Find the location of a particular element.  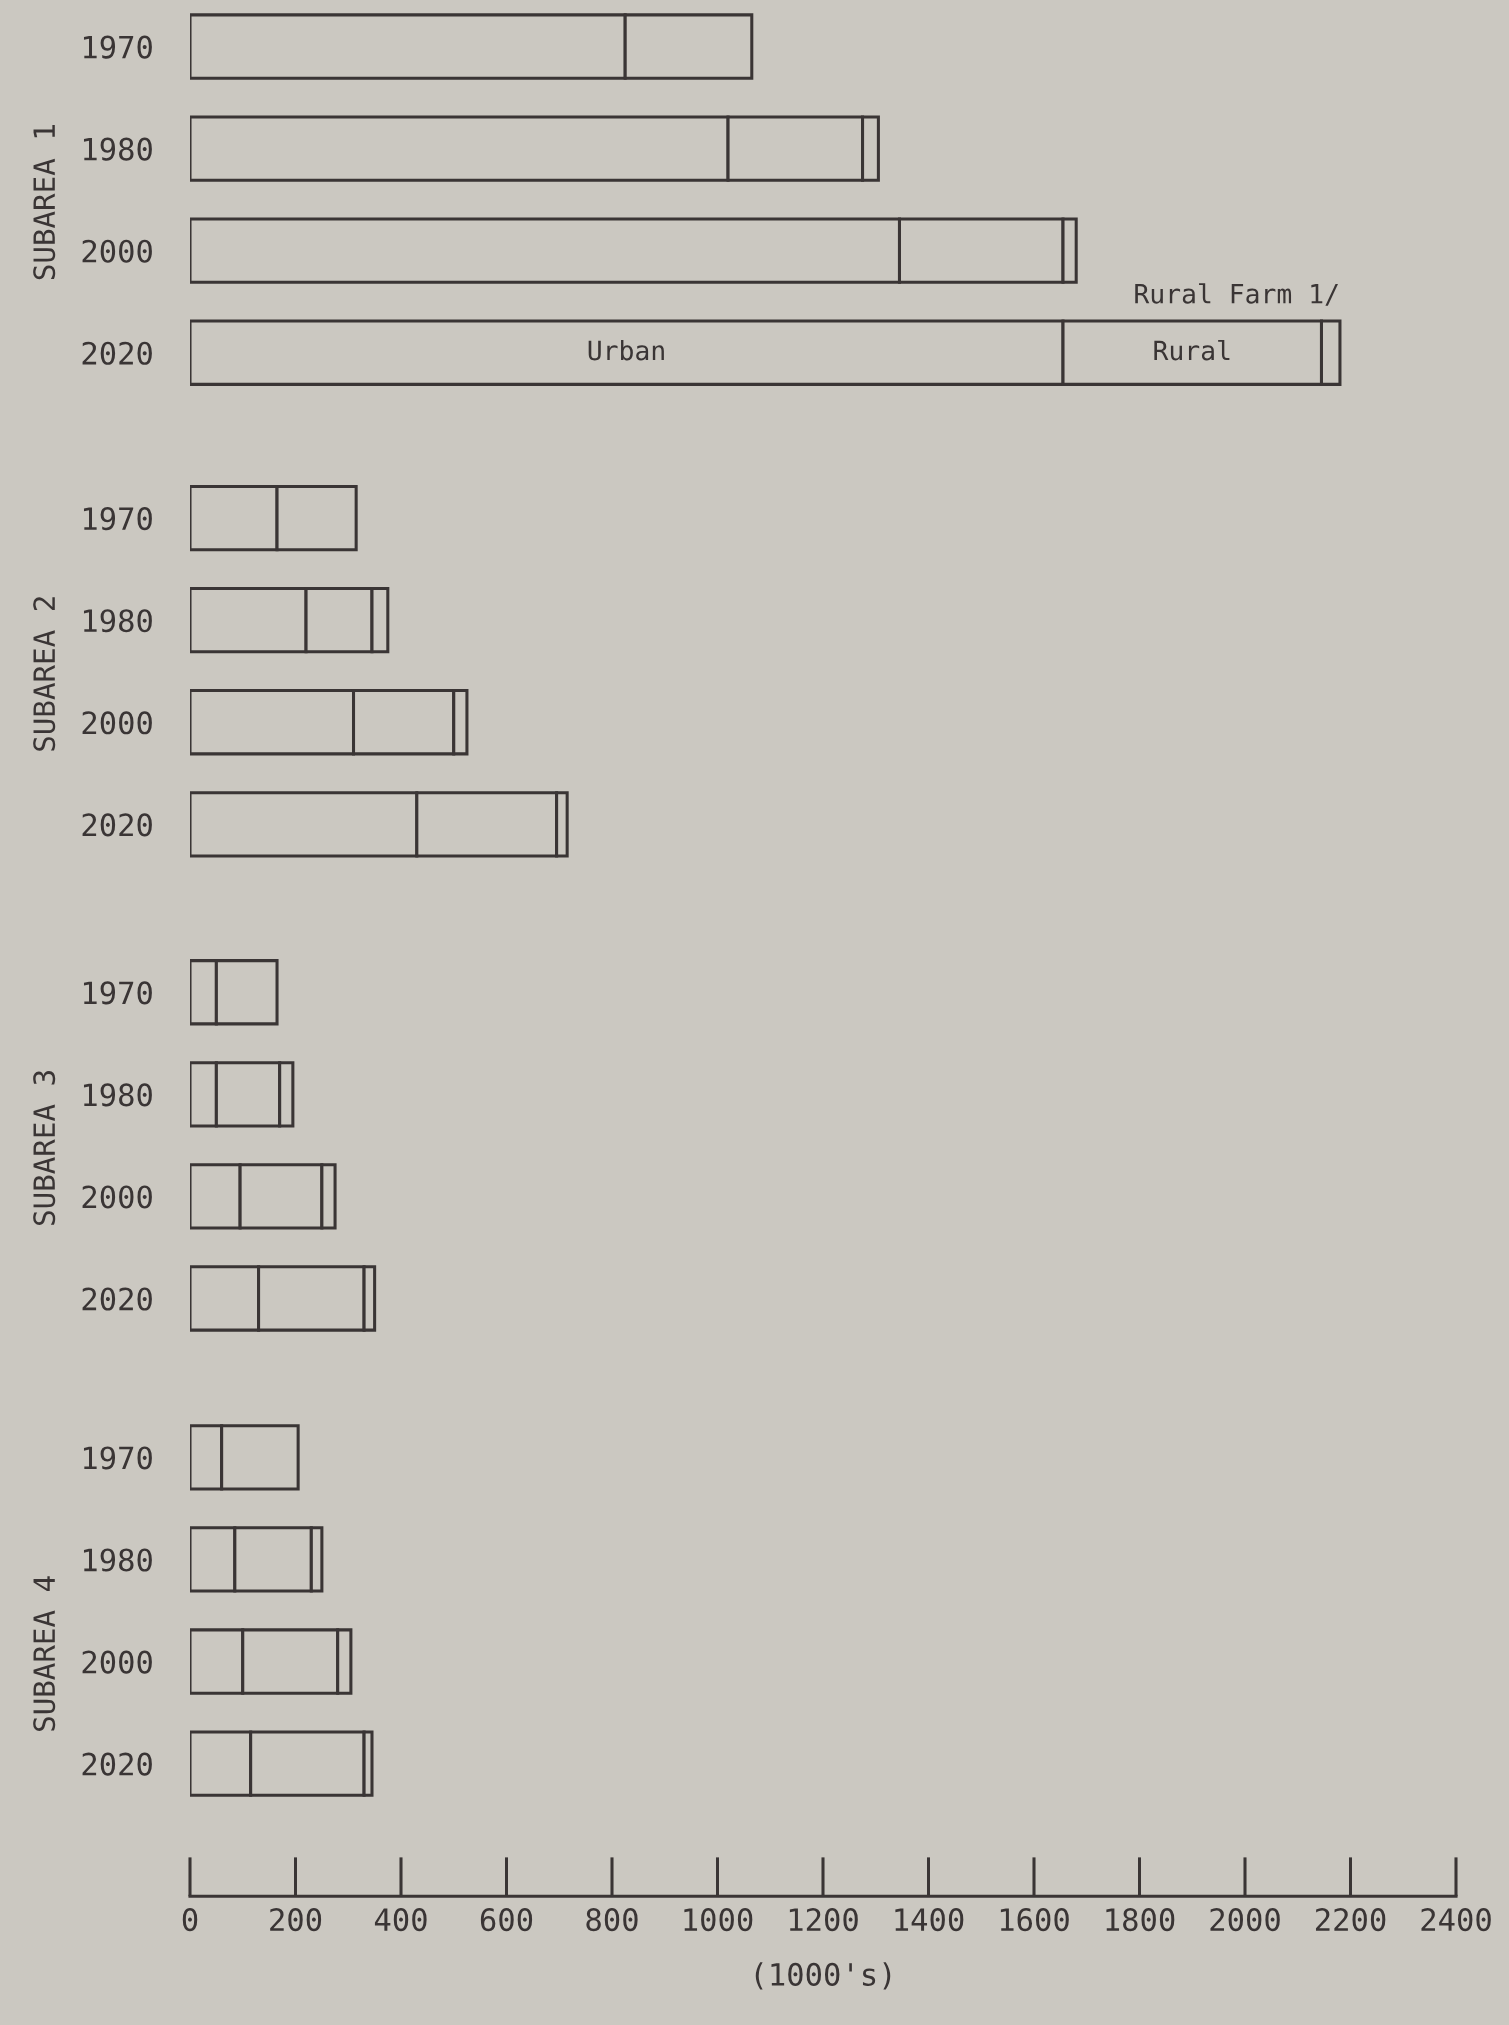

x-tick-label: 0 is located at coordinates (190, 1920).